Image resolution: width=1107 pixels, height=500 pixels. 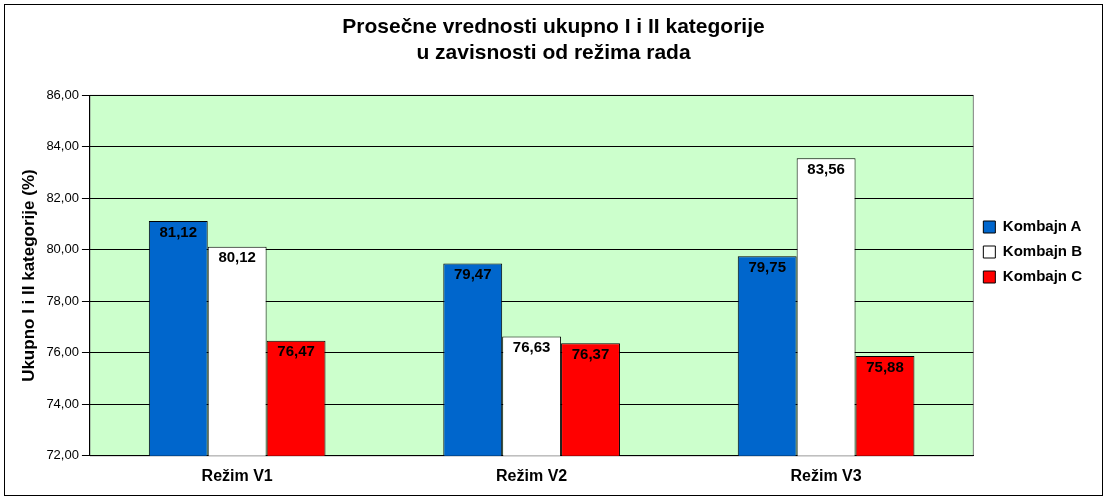 I want to click on data-label: 75,88, so click(x=885, y=366).